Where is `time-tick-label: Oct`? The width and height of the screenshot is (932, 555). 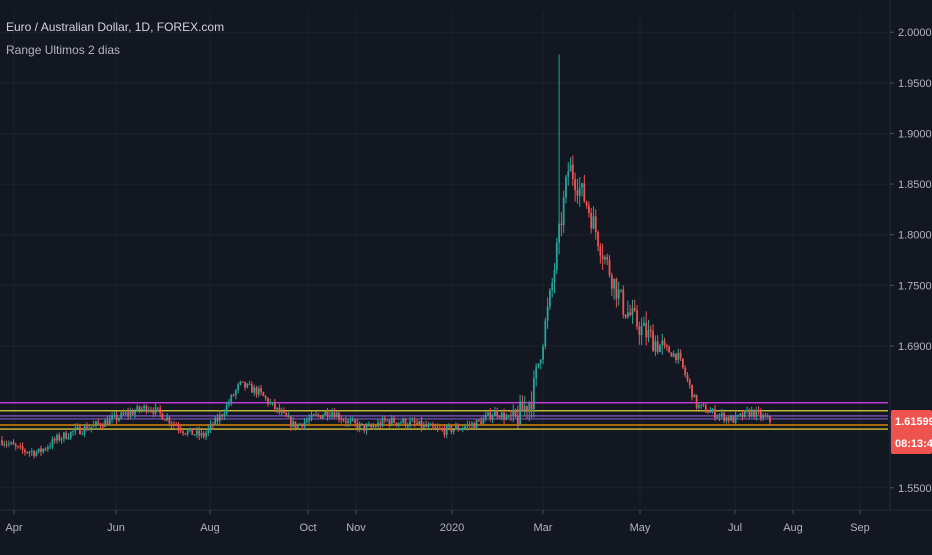
time-tick-label: Oct is located at coordinates (307, 528).